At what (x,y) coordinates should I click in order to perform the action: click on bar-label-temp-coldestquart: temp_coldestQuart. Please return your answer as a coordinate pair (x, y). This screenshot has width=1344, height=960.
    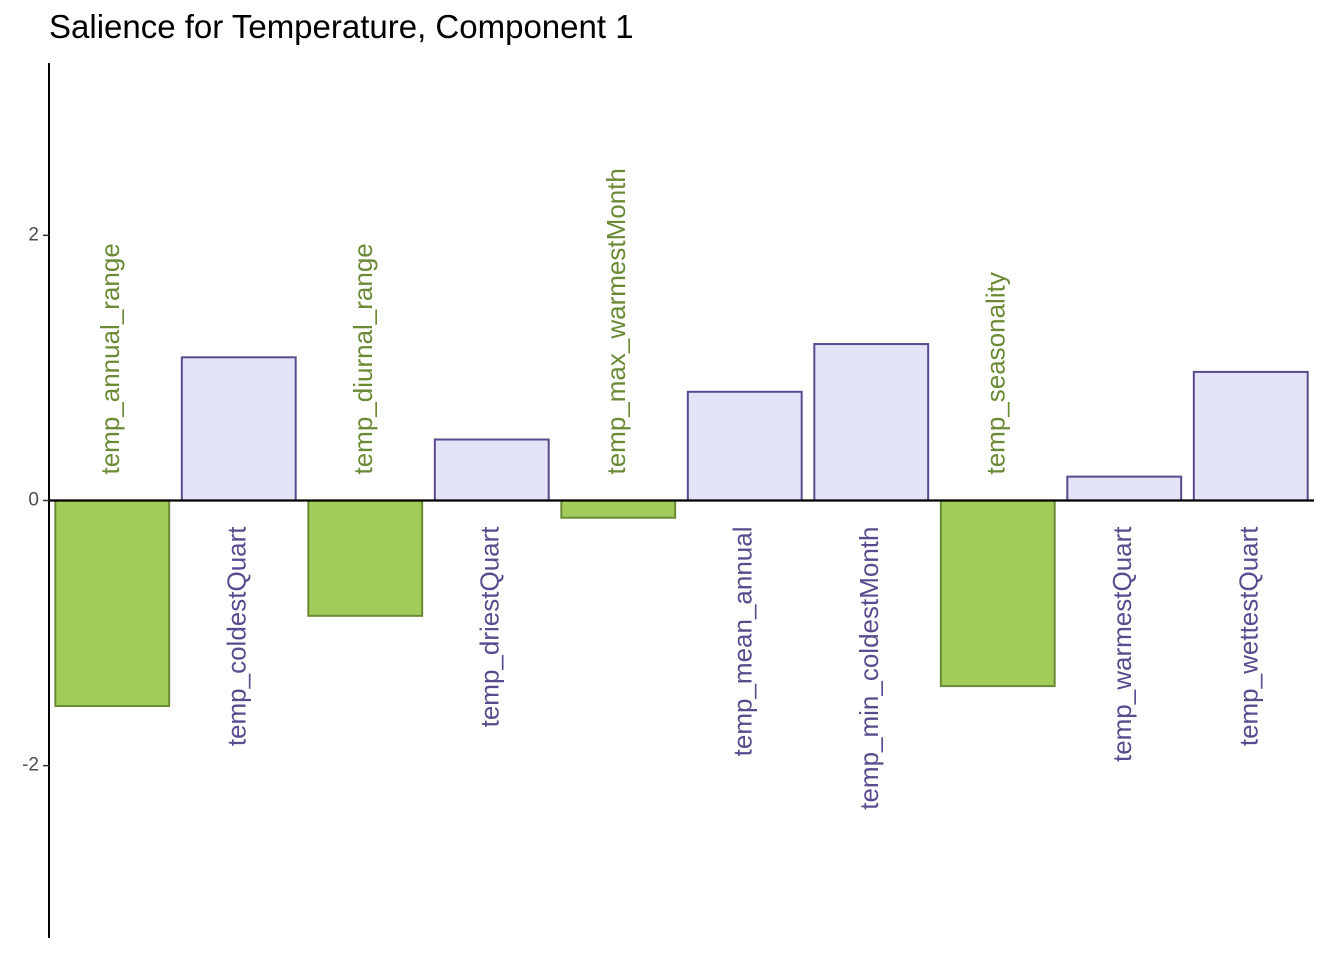
    Looking at the image, I should click on (237, 636).